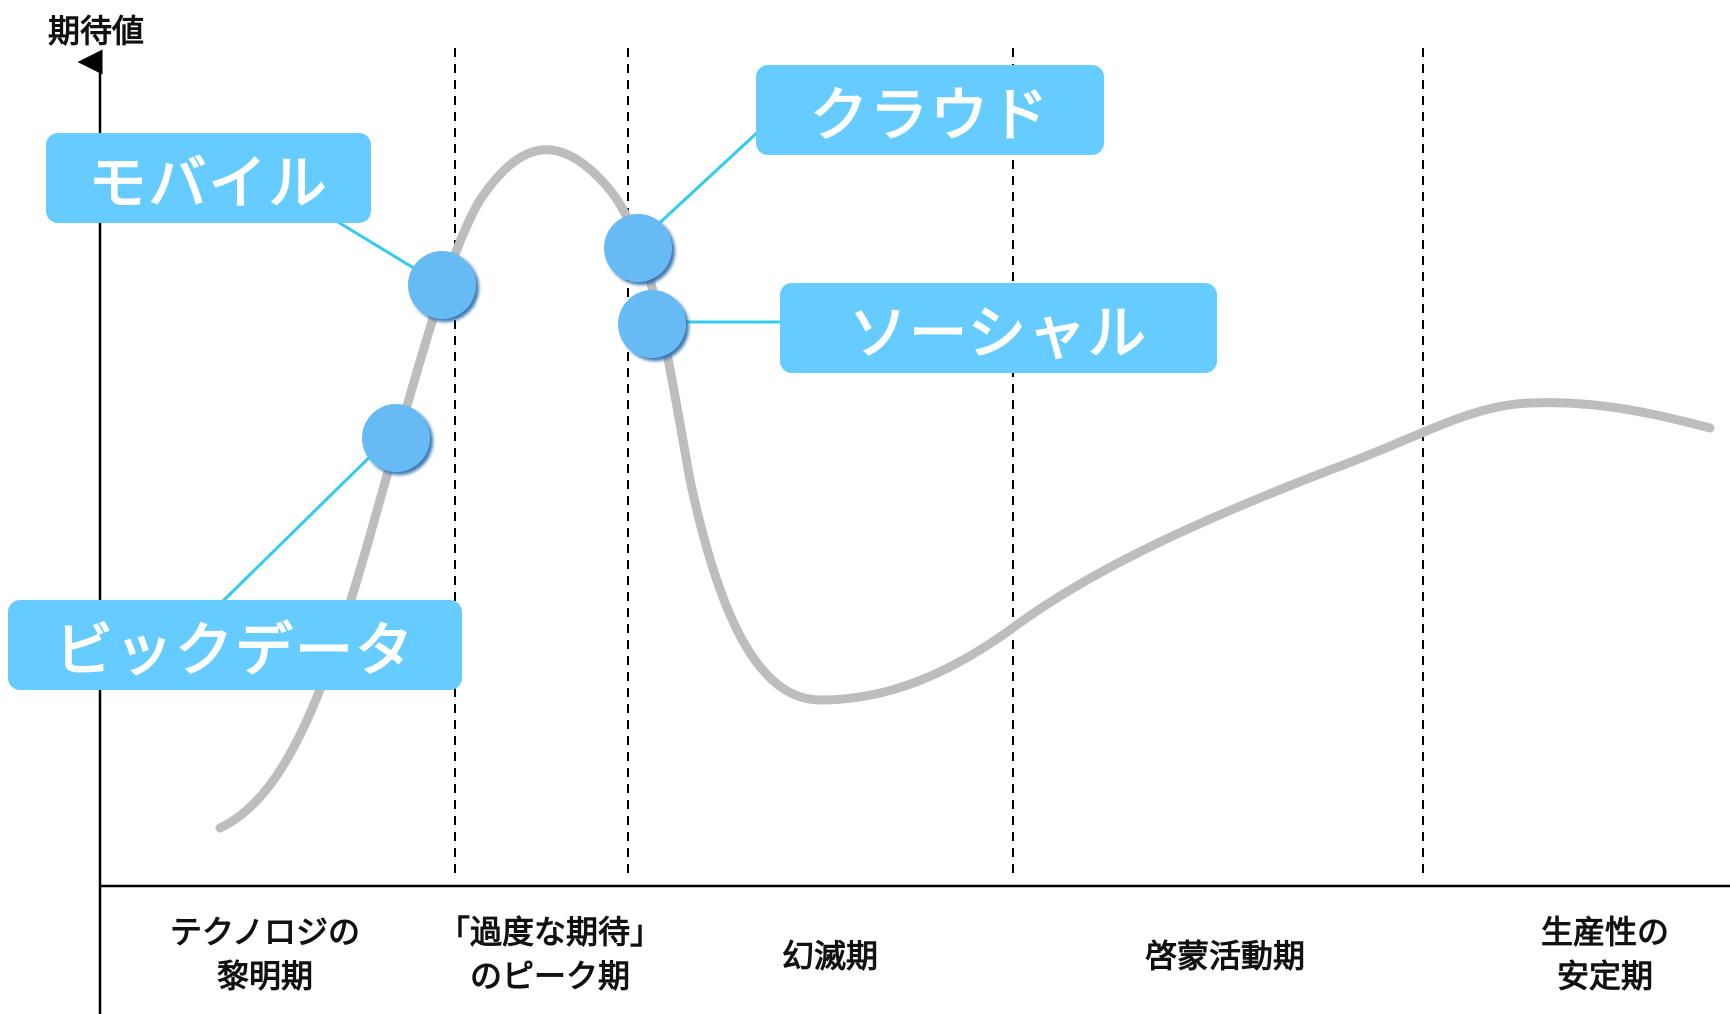 This screenshot has height=1014, width=1730. What do you see at coordinates (1604, 976) in the screenshot?
I see `phase-label-line: 安定期` at bounding box center [1604, 976].